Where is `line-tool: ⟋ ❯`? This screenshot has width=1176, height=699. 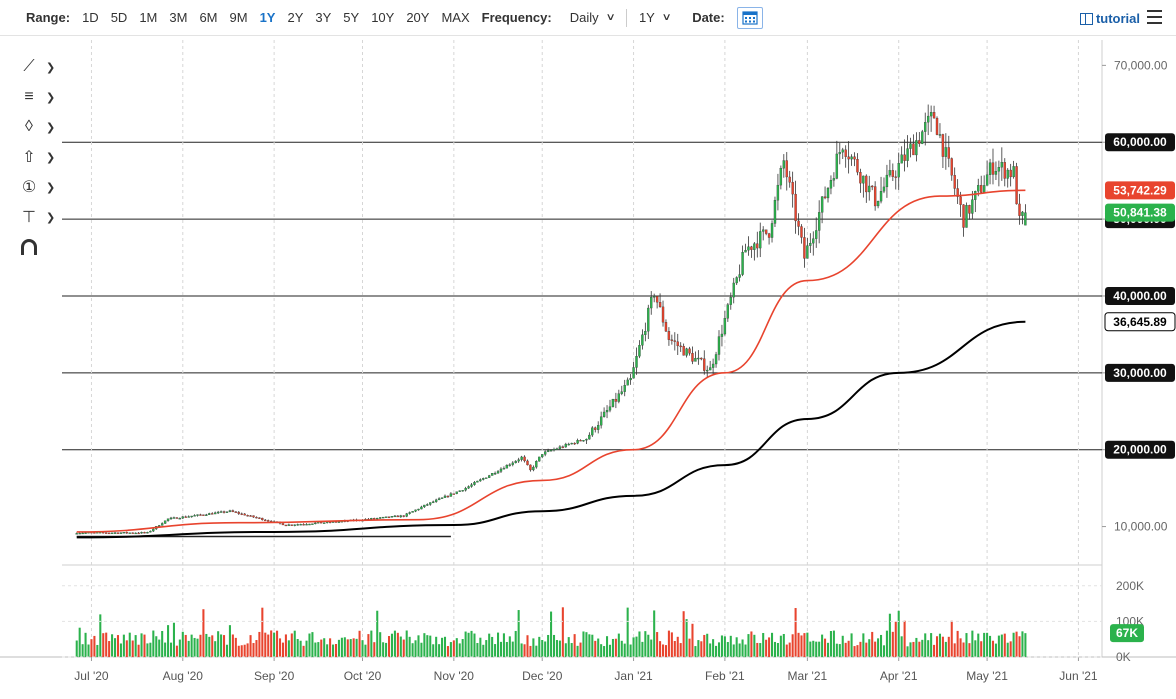
line-tool: ⟋ ❯ is located at coordinates (38, 67).